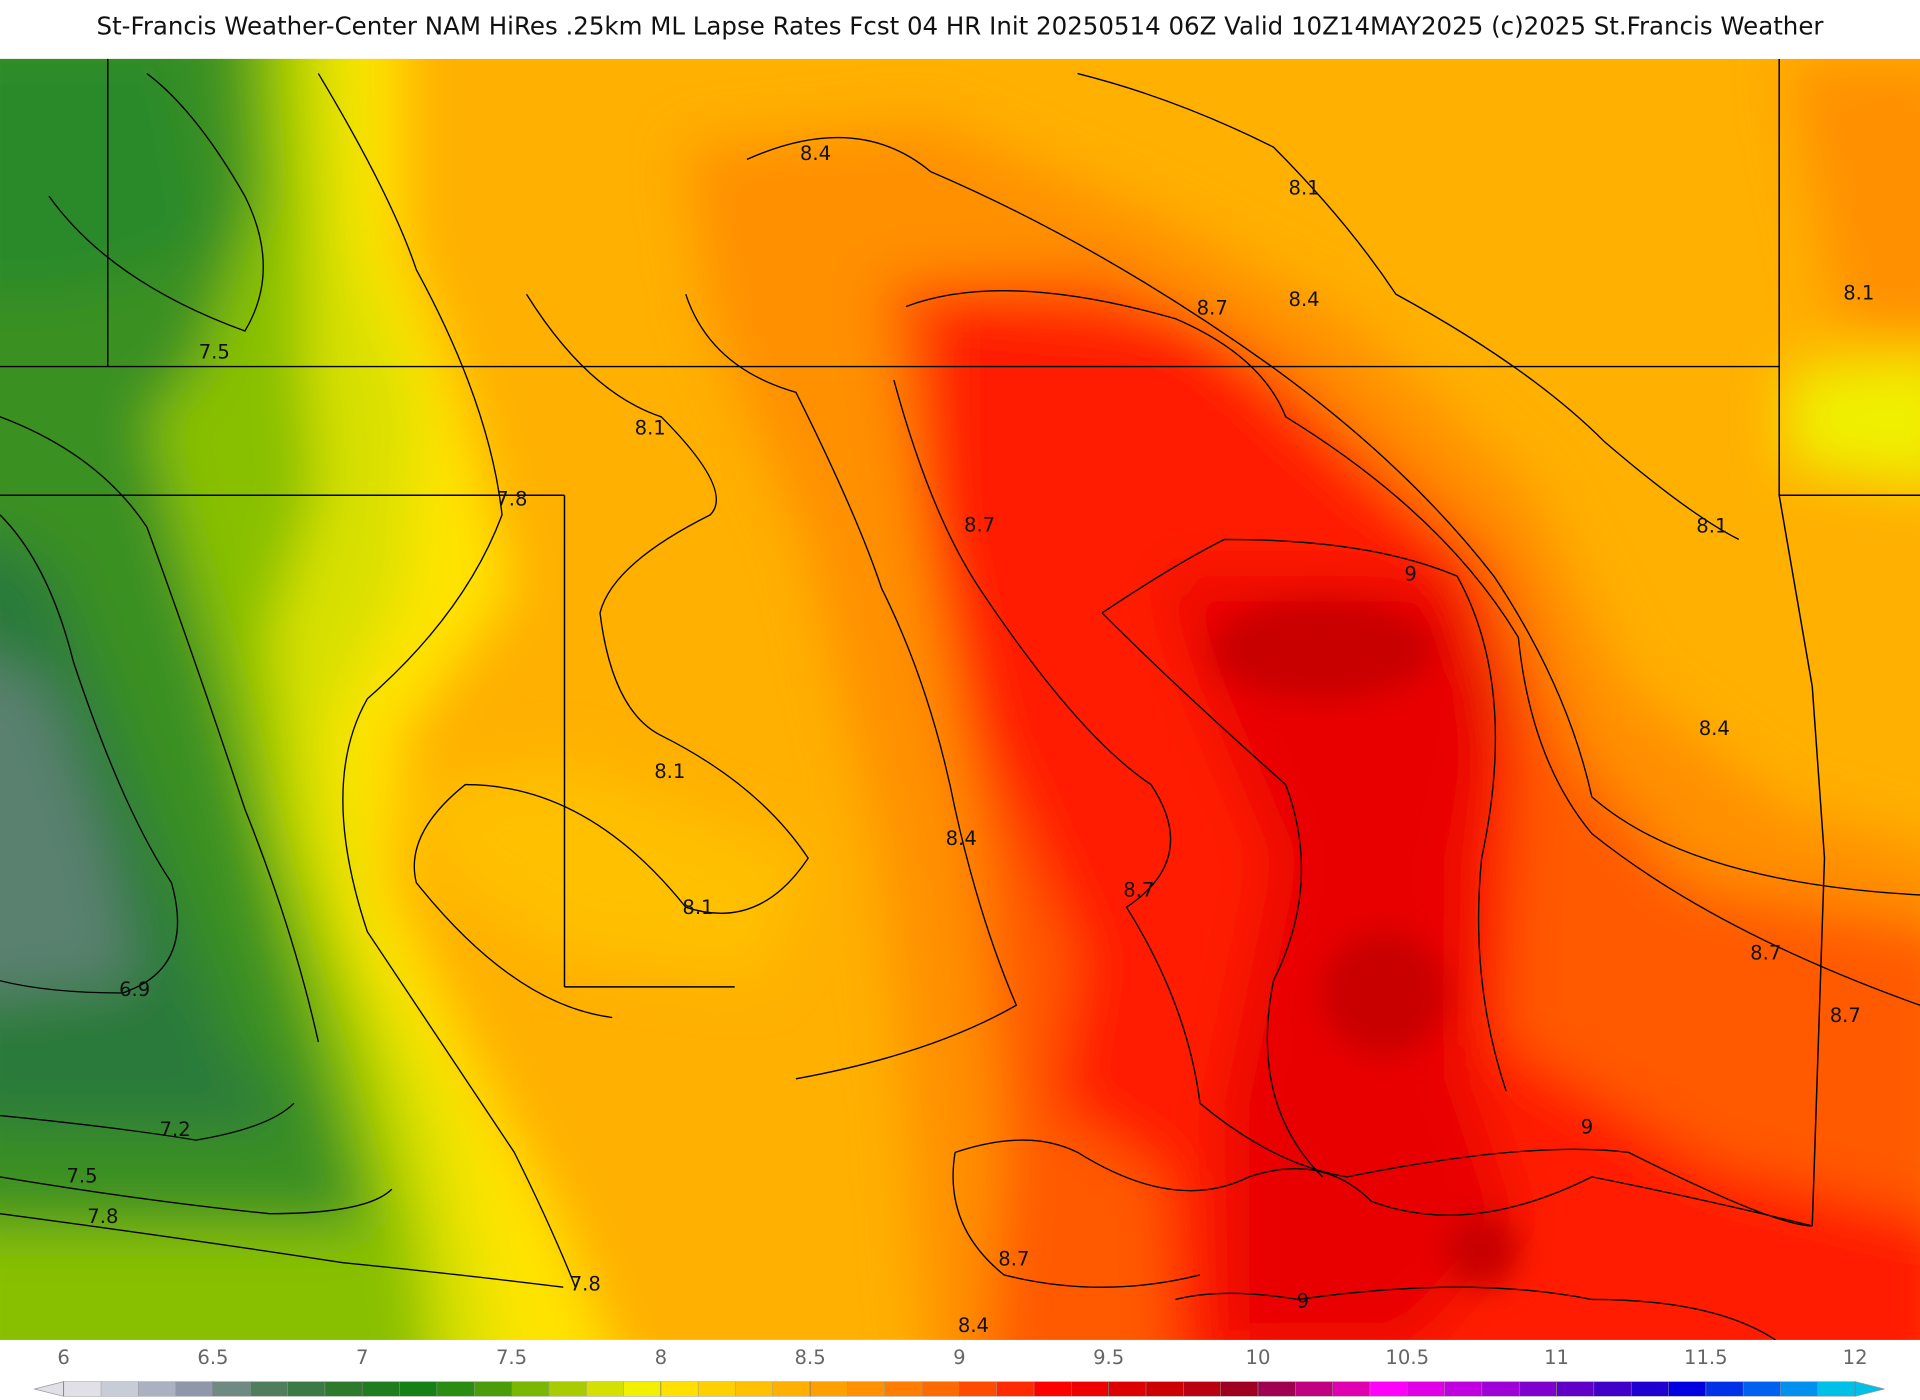  I want to click on colorbar-tick-label: 11.5, so click(1706, 1357).